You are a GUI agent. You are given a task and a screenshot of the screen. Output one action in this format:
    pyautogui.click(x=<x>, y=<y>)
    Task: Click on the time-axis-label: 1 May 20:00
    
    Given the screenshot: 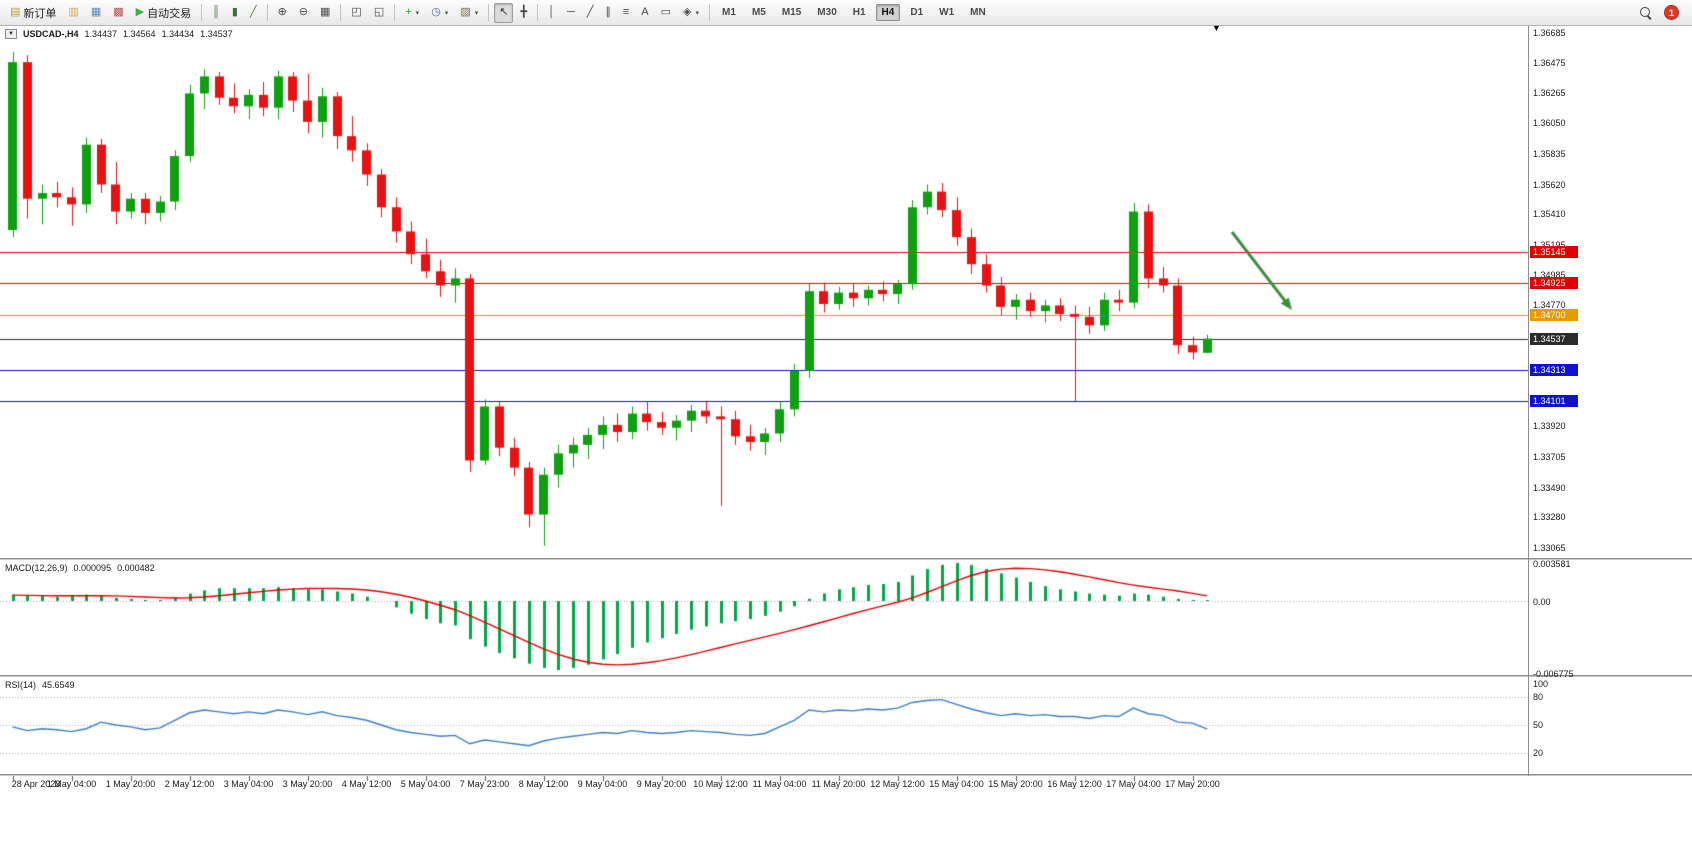 What is the action you would take?
    pyautogui.click(x=130, y=784)
    